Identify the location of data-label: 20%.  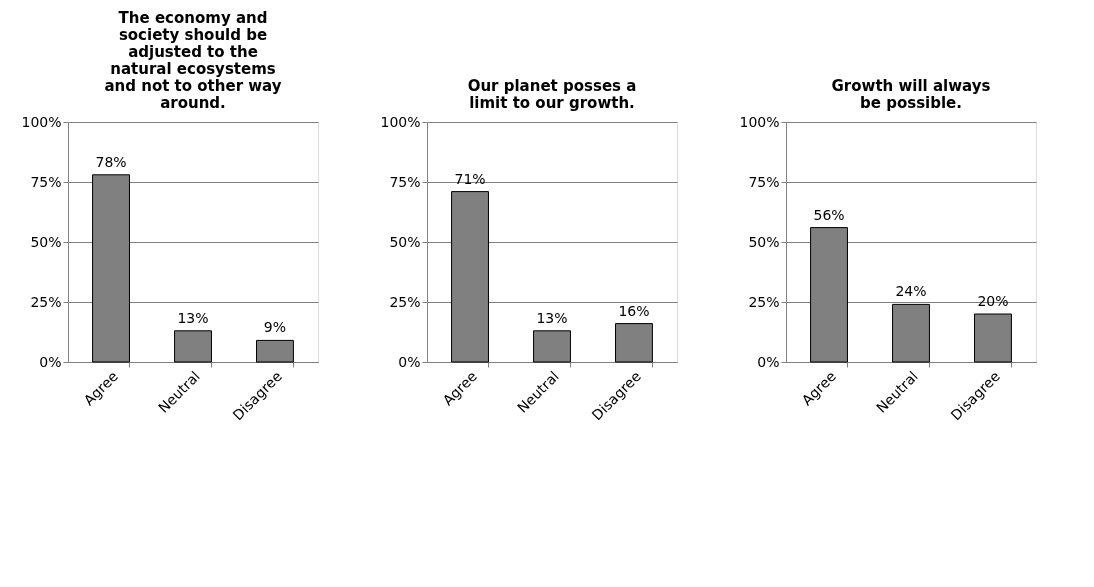
(993, 301).